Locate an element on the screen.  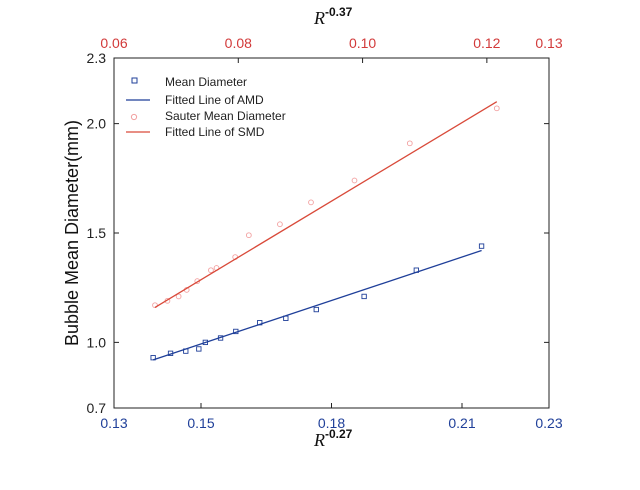
legend-label-sauter: Sauter Mean Diameter is located at coordinates (225, 116).